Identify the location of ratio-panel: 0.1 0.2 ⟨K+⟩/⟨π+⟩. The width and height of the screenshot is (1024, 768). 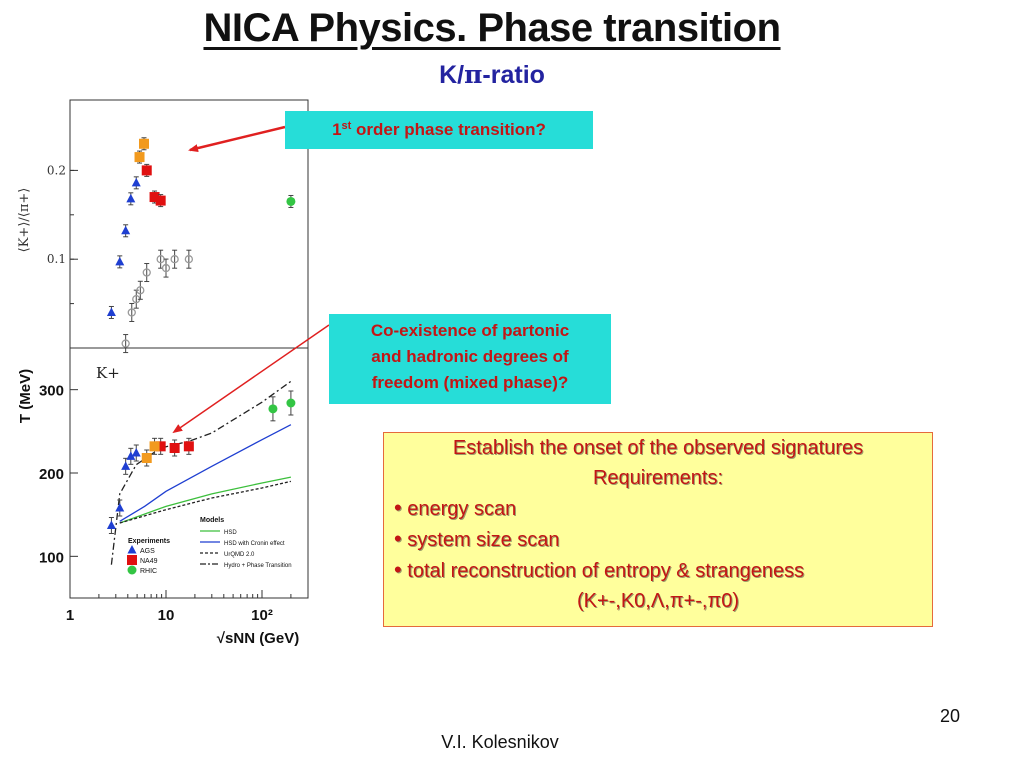
(163, 226).